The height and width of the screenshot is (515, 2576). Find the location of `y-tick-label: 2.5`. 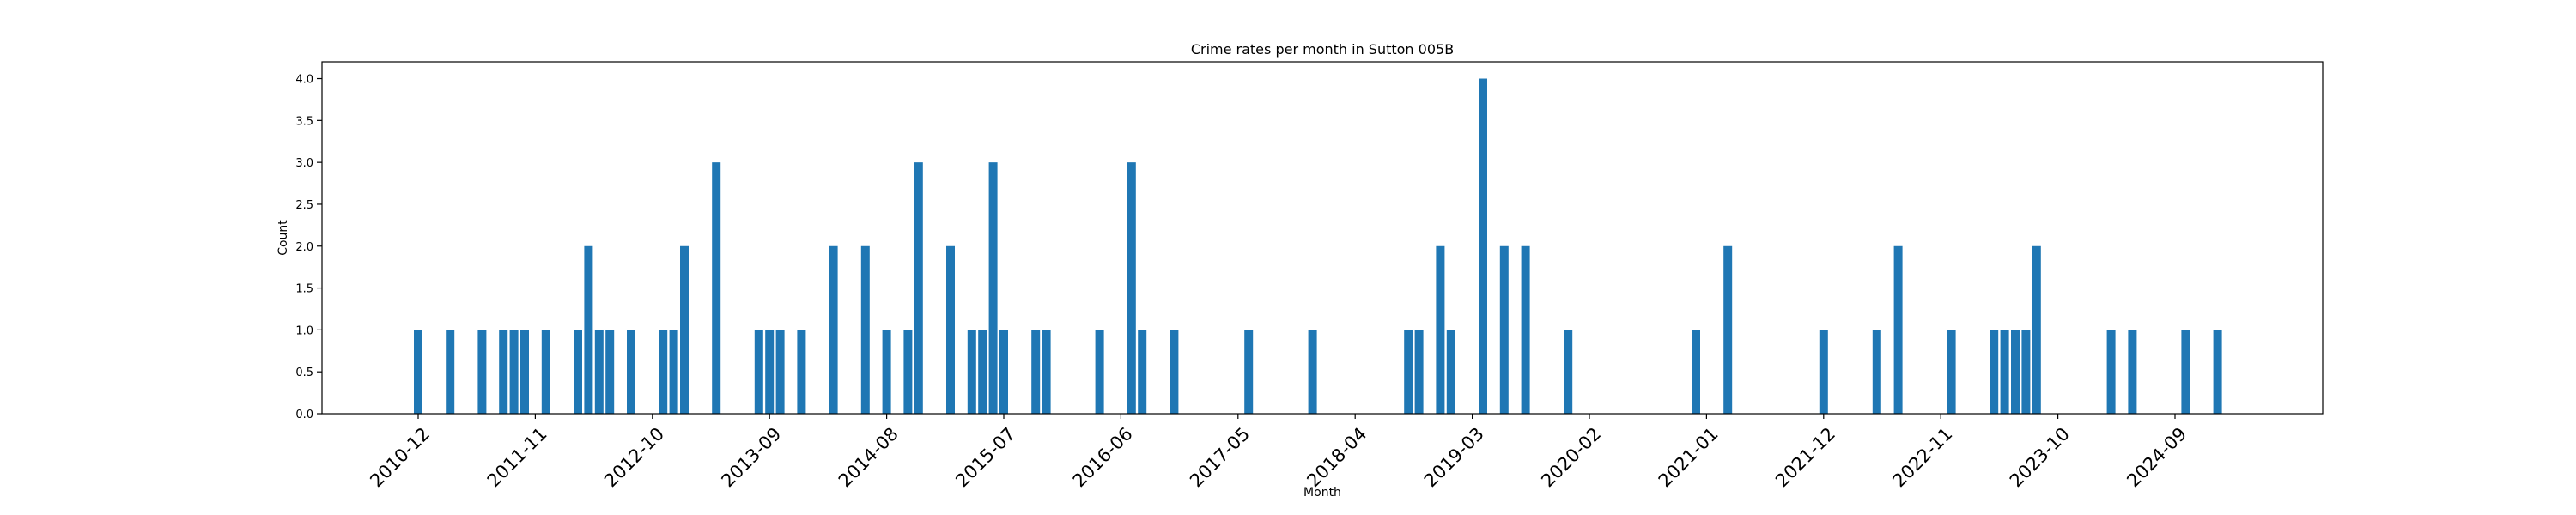

y-tick-label: 2.5 is located at coordinates (304, 205).